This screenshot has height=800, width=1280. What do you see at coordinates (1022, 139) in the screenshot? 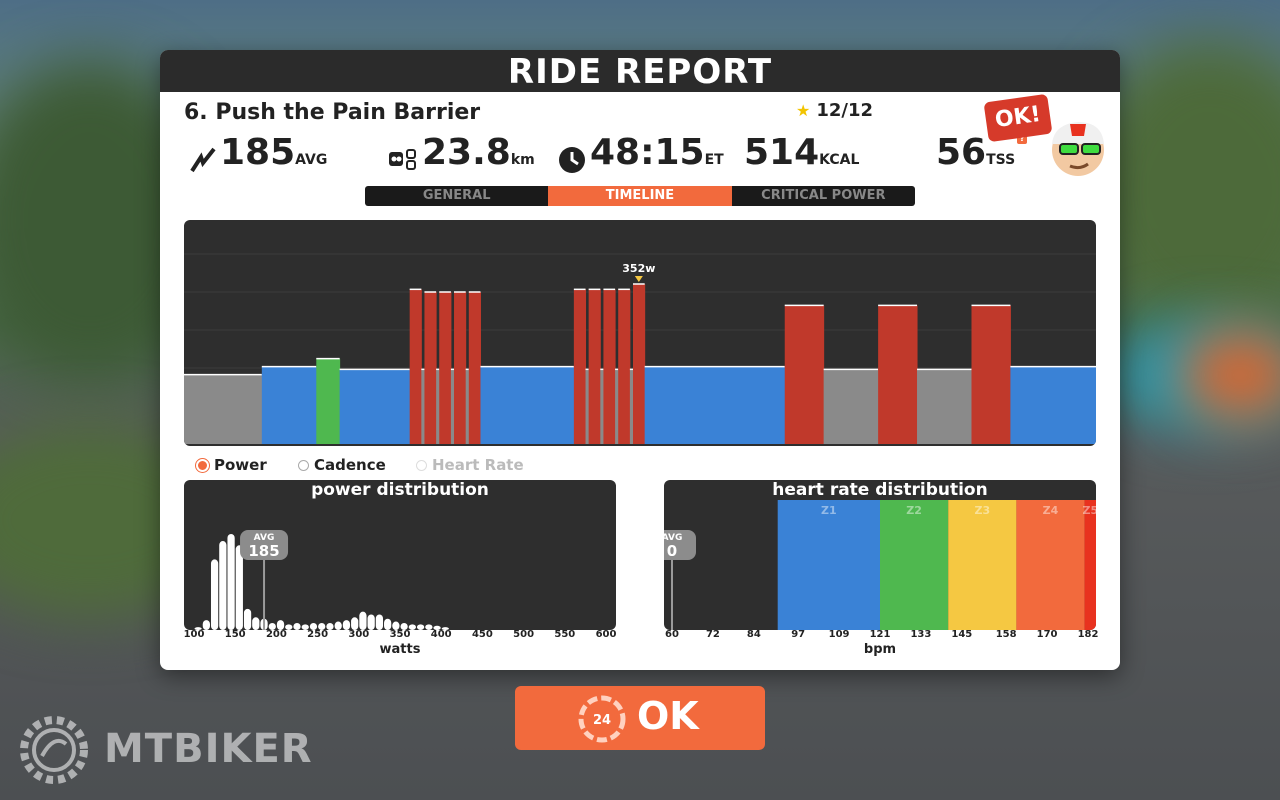
I see `tss-help-icon: ?` at bounding box center [1022, 139].